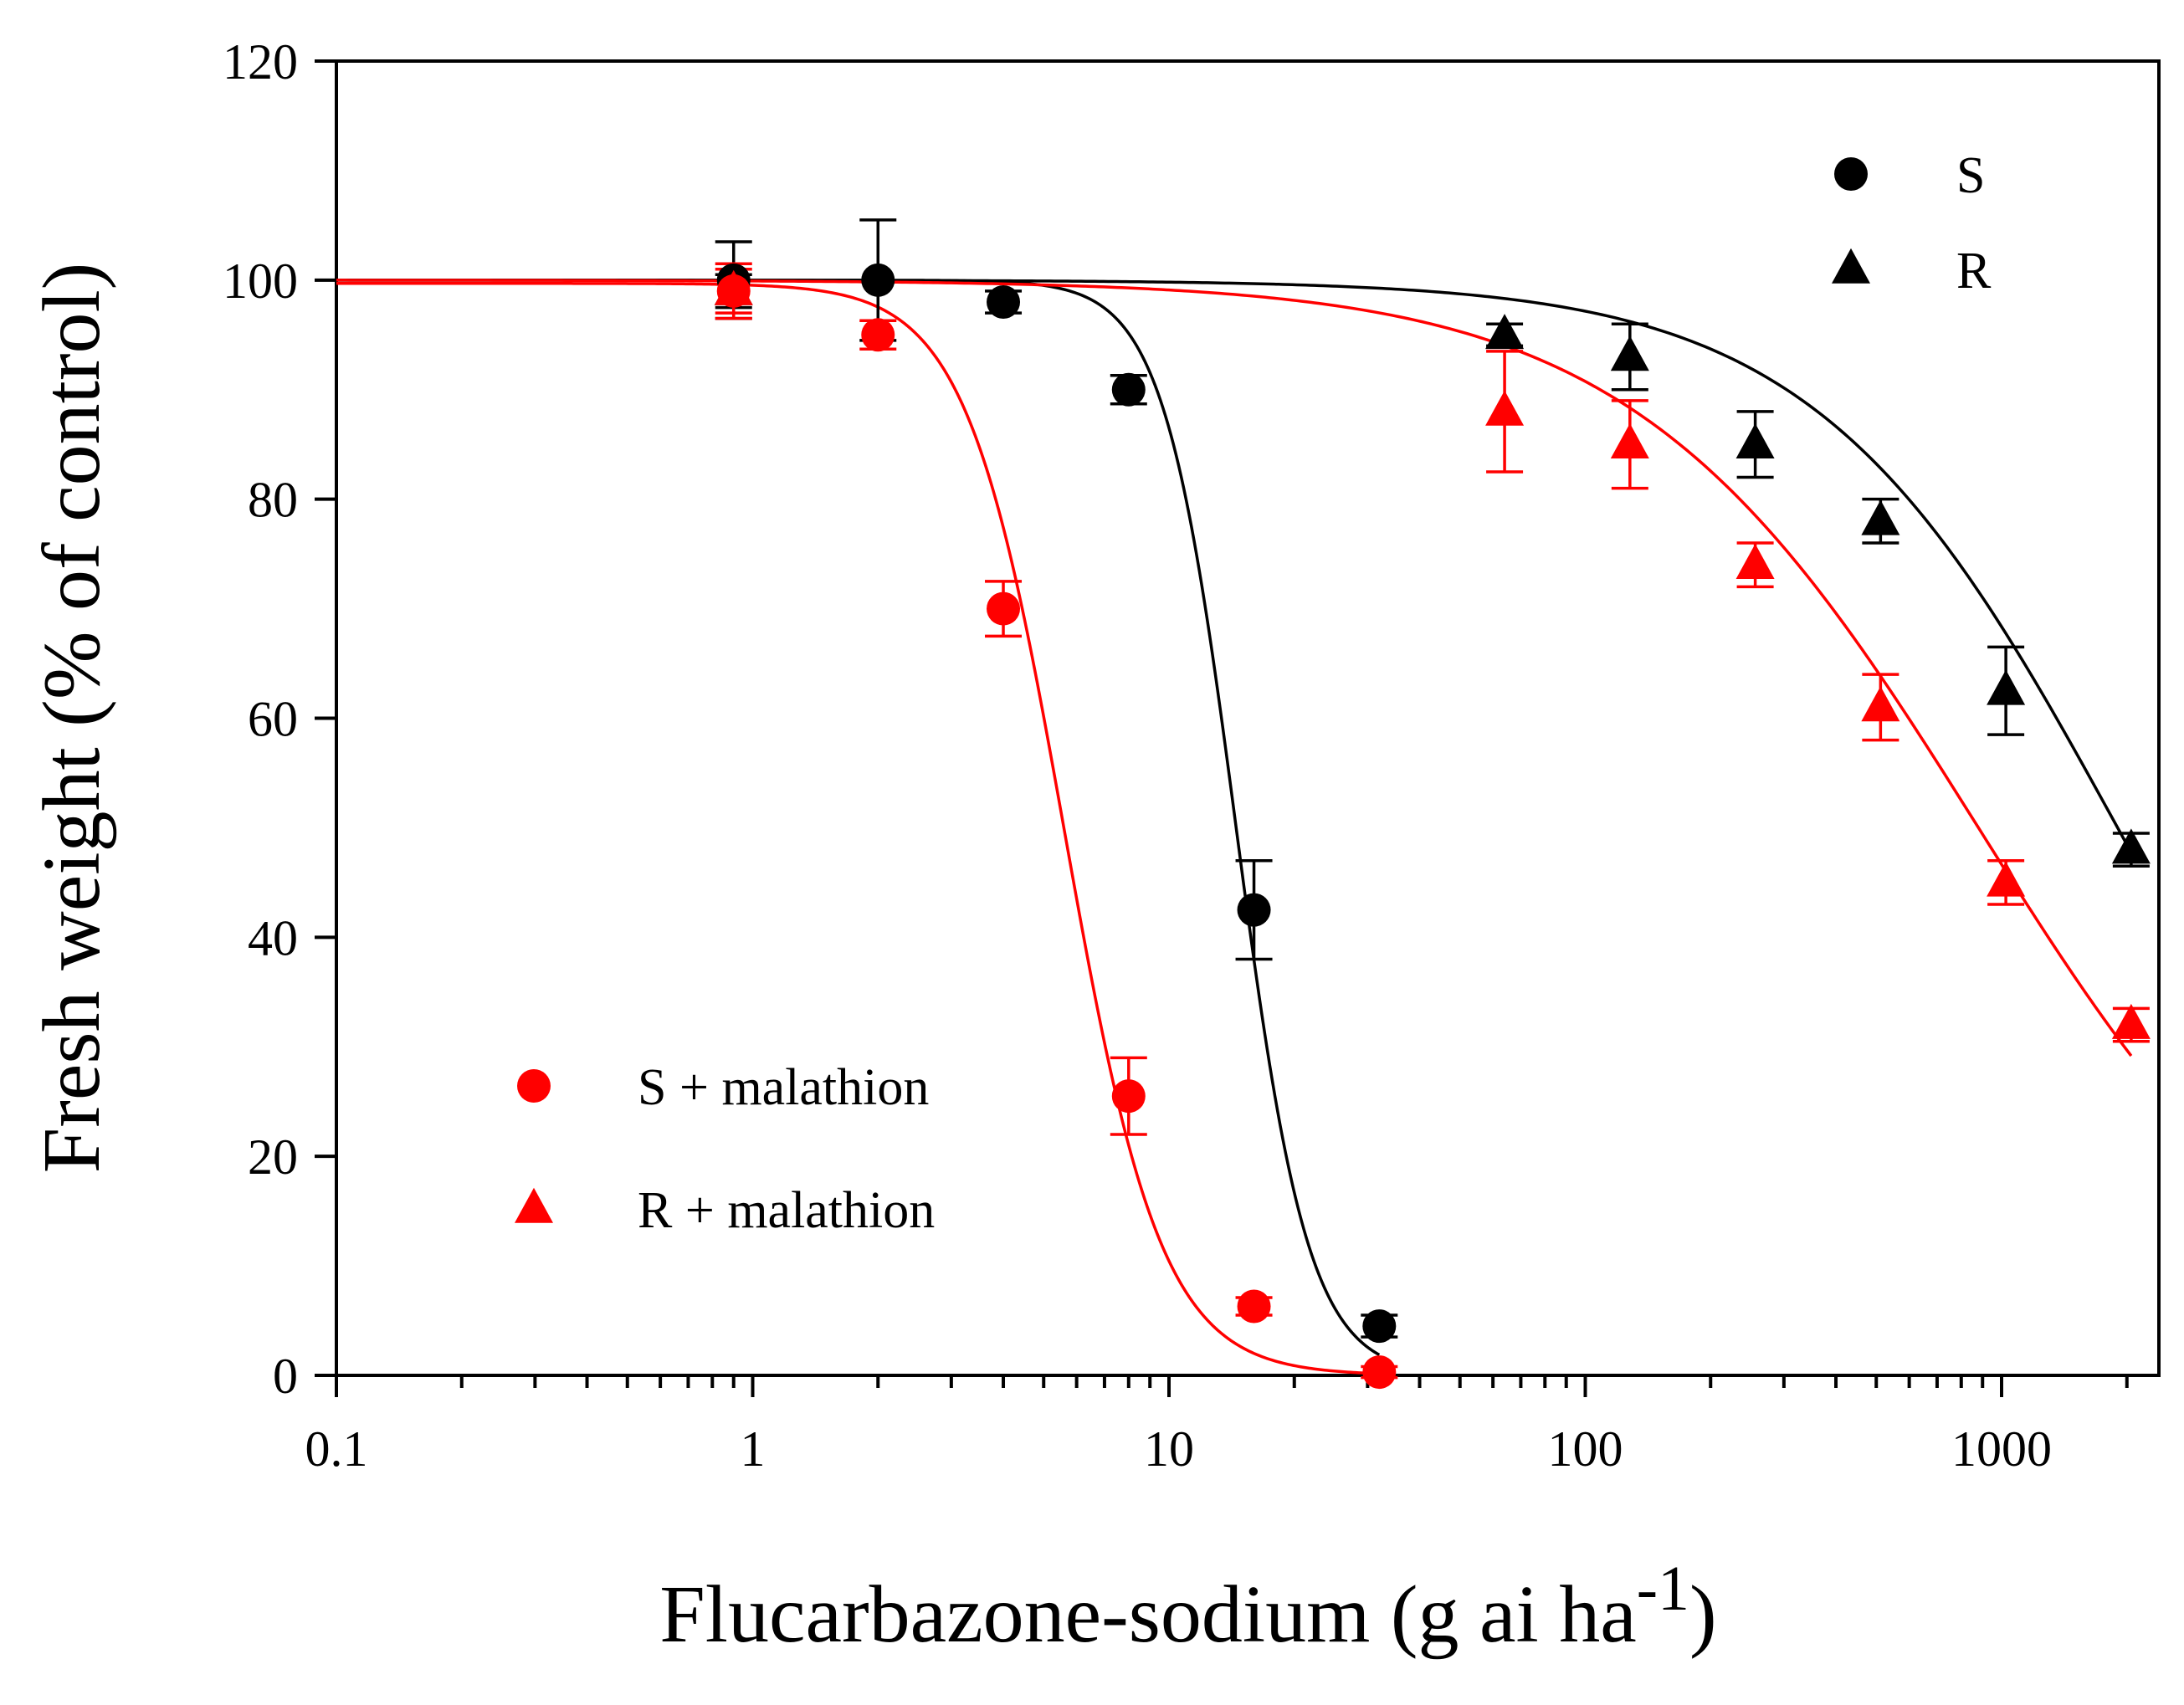 The width and height of the screenshot is (2184, 1705). I want to click on y-tick-label: 80, so click(273, 500).